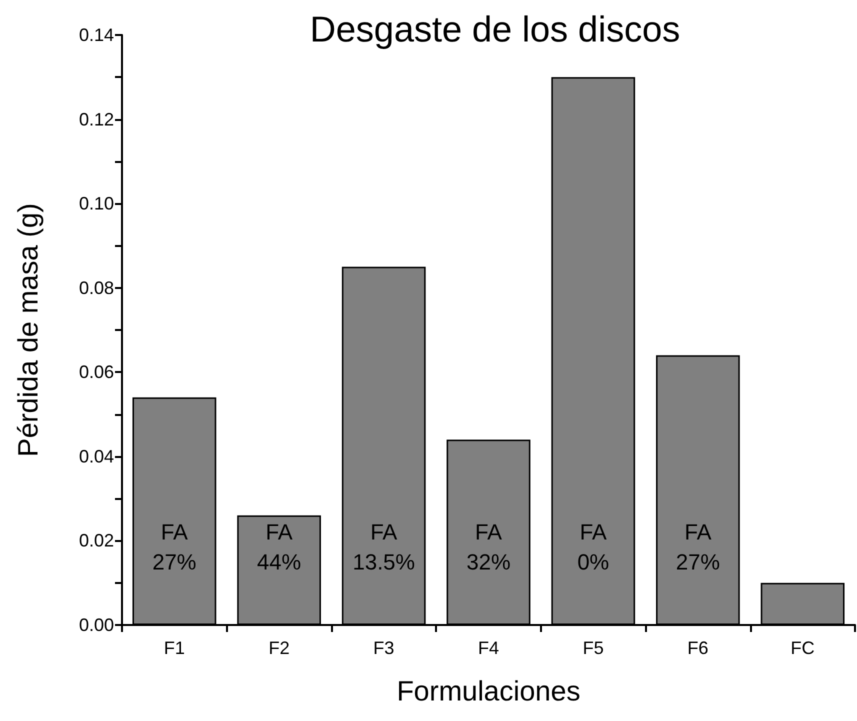 This screenshot has width=857, height=721. What do you see at coordinates (174, 648) in the screenshot?
I see `x-tick-label: F1` at bounding box center [174, 648].